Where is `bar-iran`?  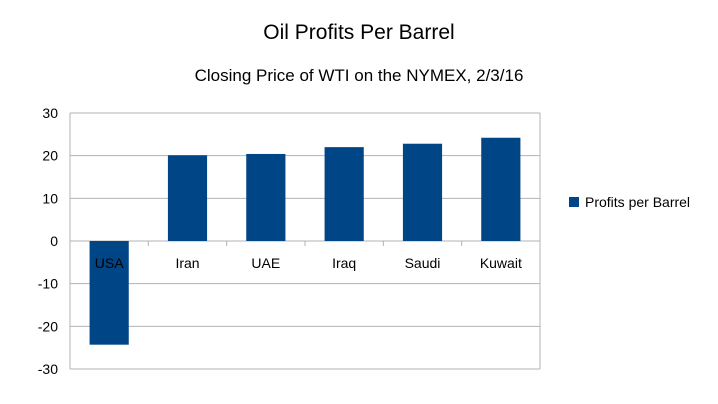 bar-iran is located at coordinates (187, 198).